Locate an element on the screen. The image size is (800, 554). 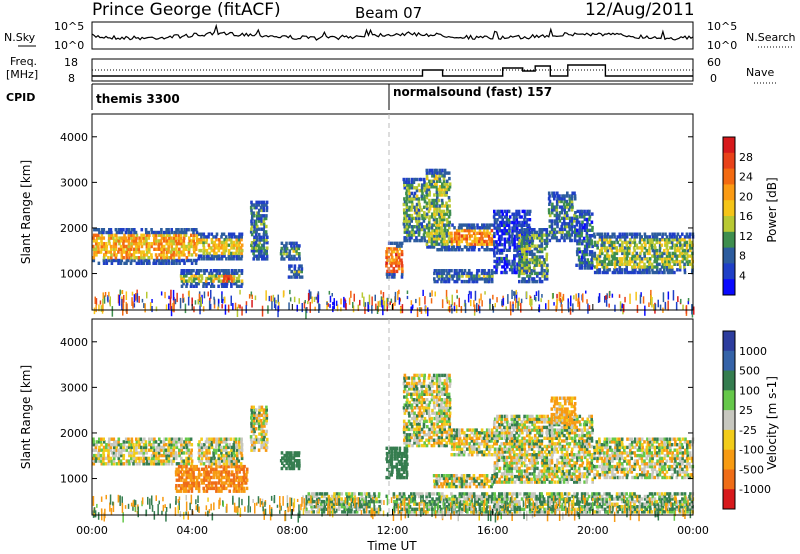
noise-left-tick-top: 10^5 is located at coordinates (69, 26).